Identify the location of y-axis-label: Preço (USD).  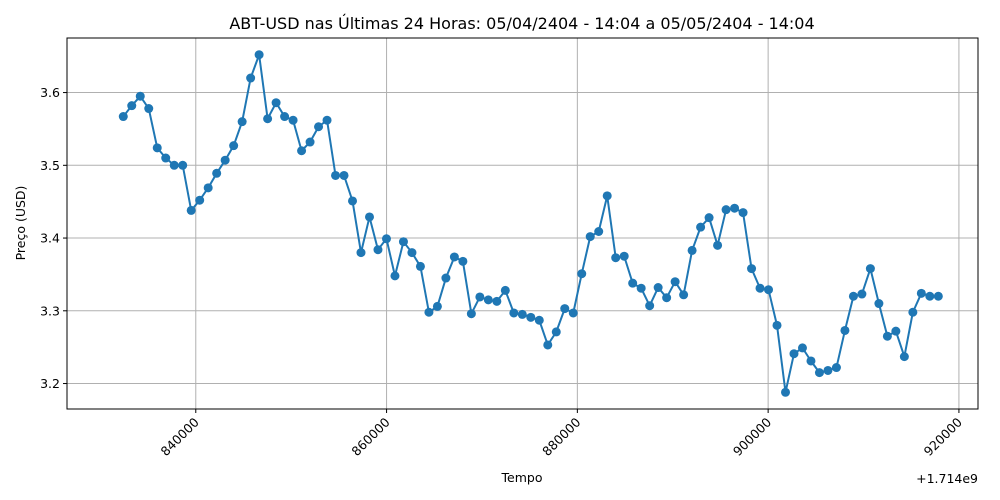
(20, 223).